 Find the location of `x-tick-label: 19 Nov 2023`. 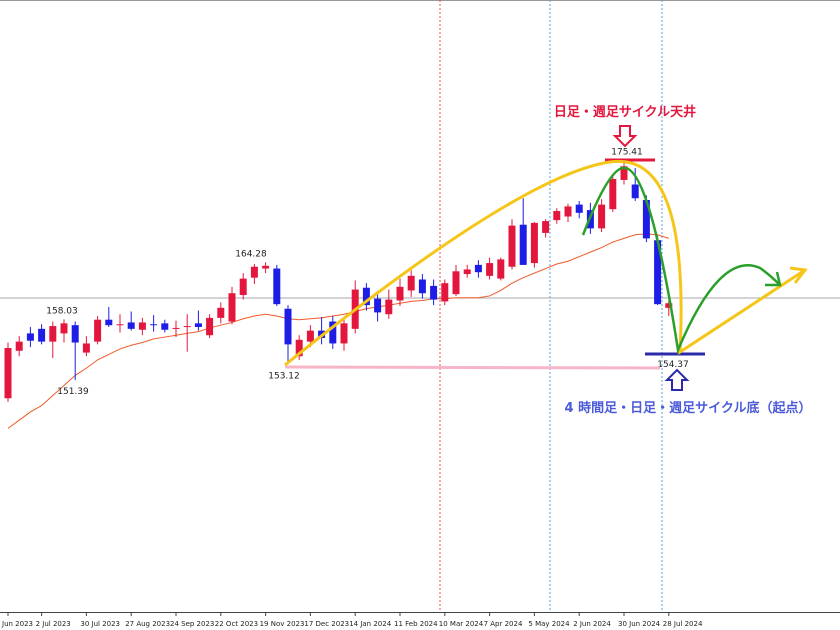

x-tick-label: 19 Nov 2023 is located at coordinates (282, 624).